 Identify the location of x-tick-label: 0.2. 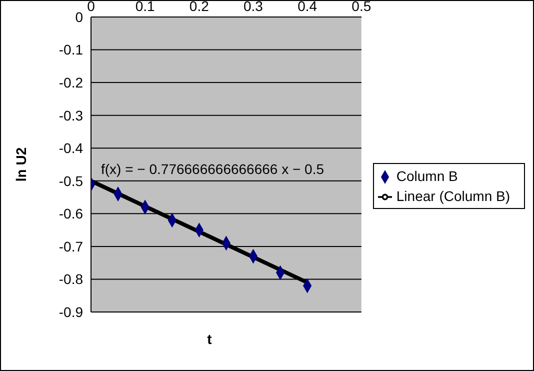
(199, 7).